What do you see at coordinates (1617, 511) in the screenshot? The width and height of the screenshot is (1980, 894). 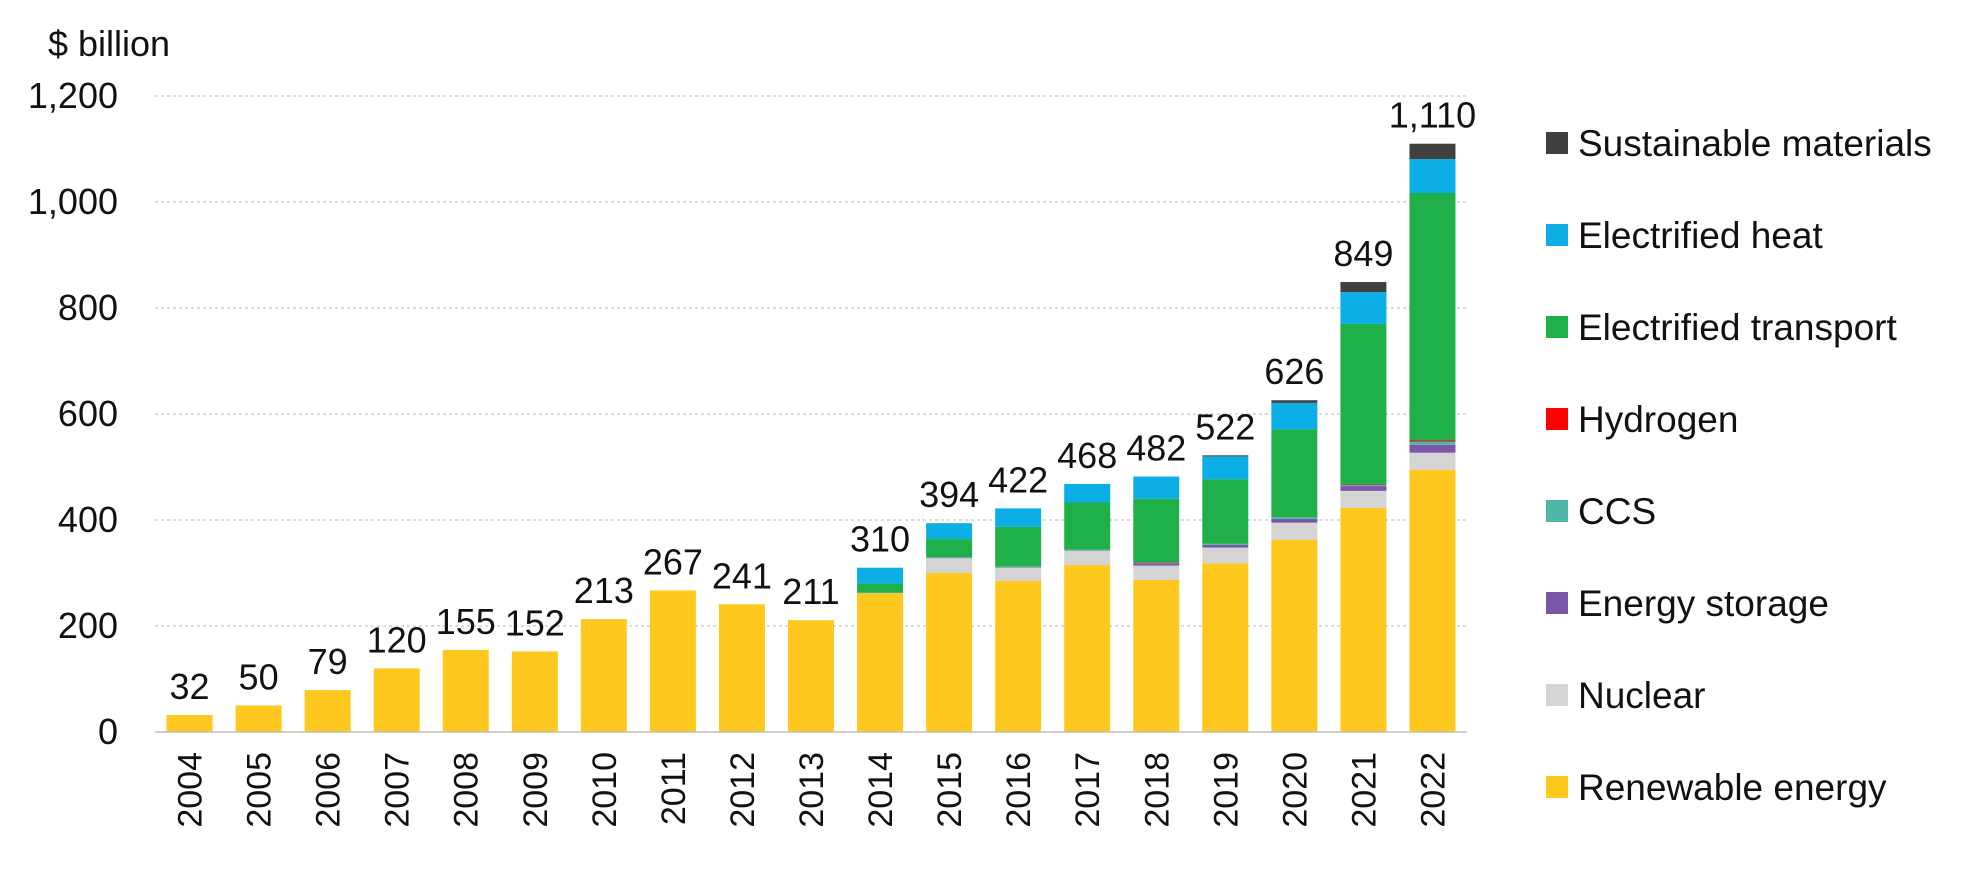 I see `legend-label-ccs: CCS` at bounding box center [1617, 511].